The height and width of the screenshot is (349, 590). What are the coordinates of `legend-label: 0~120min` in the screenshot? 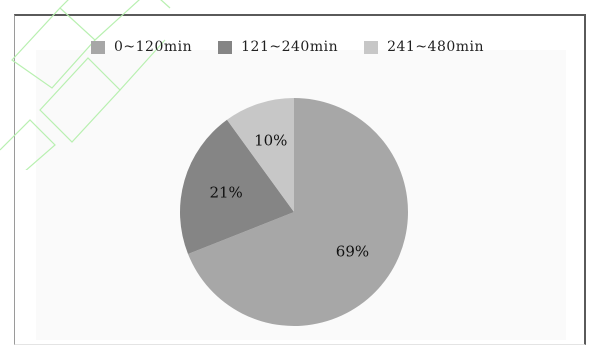 It's located at (153, 47).